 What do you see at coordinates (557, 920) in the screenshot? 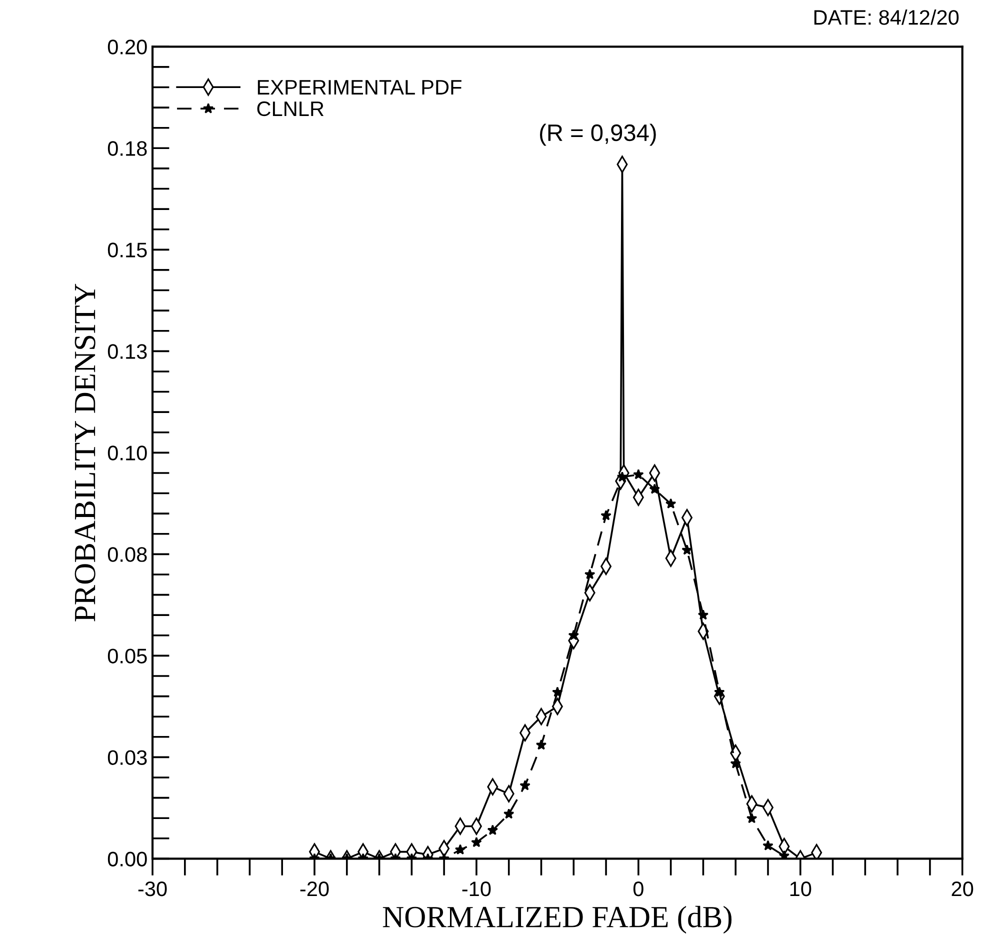
I see `x-axis-title: NORMALIZED FADE (dB)` at bounding box center [557, 920].